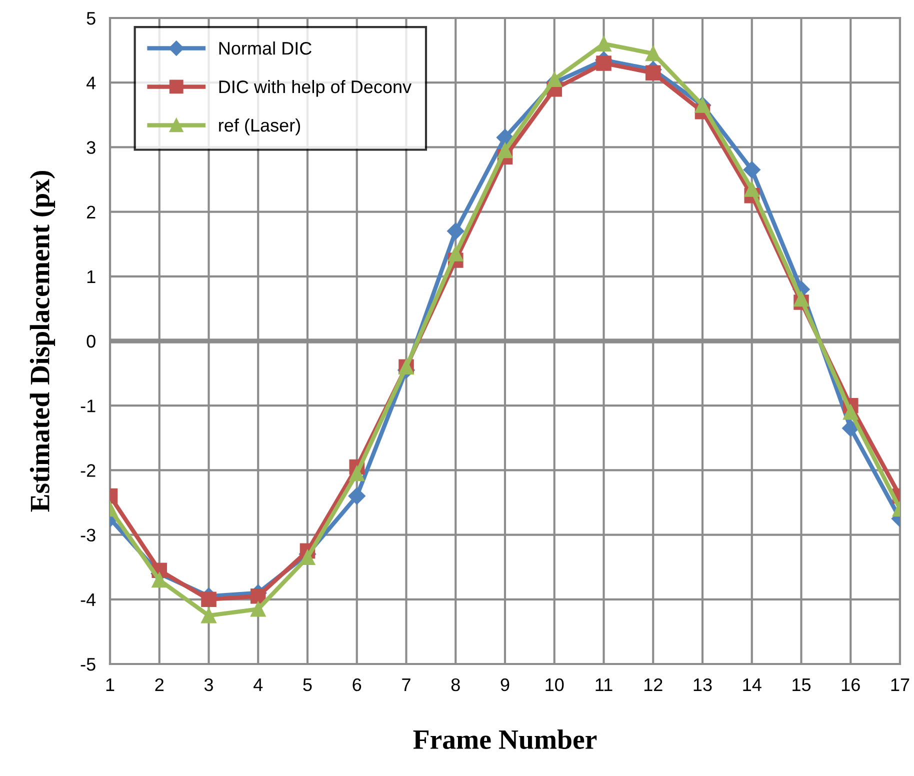 The width and height of the screenshot is (914, 776). I want to click on x-tick-label: 7, so click(406, 684).